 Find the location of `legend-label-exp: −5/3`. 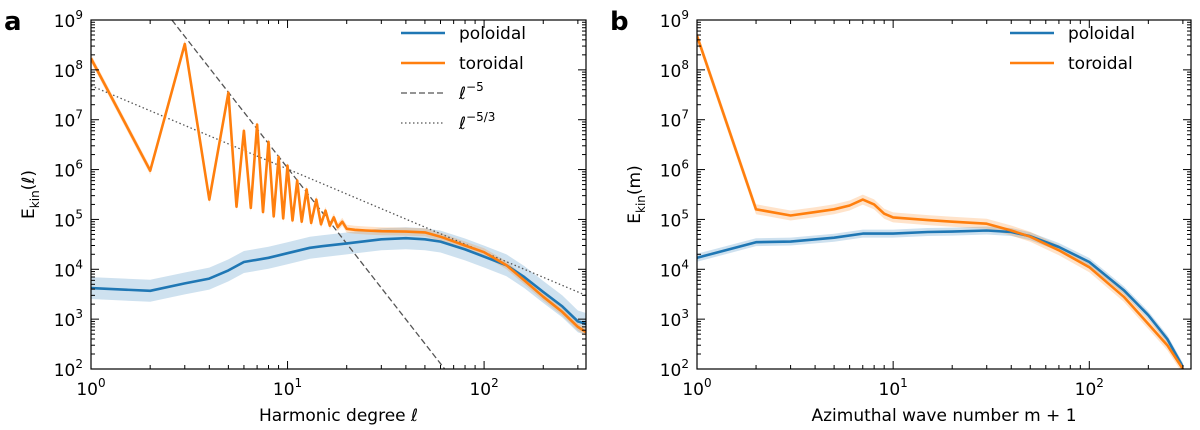

legend-label-exp: −5/3 is located at coordinates (480, 117).